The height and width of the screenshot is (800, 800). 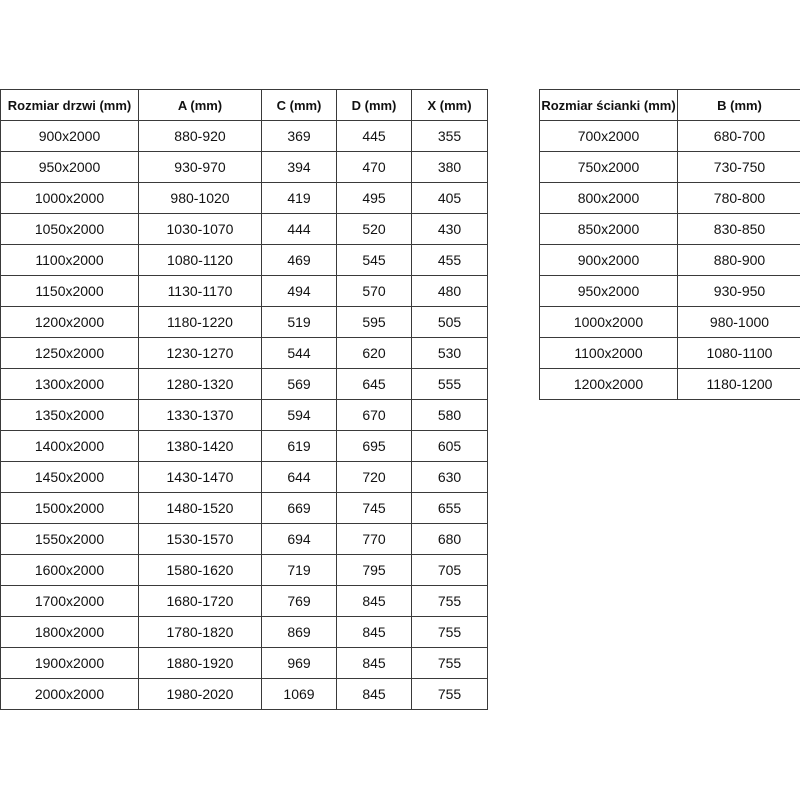 I want to click on table-cell: 619, so click(x=299, y=446).